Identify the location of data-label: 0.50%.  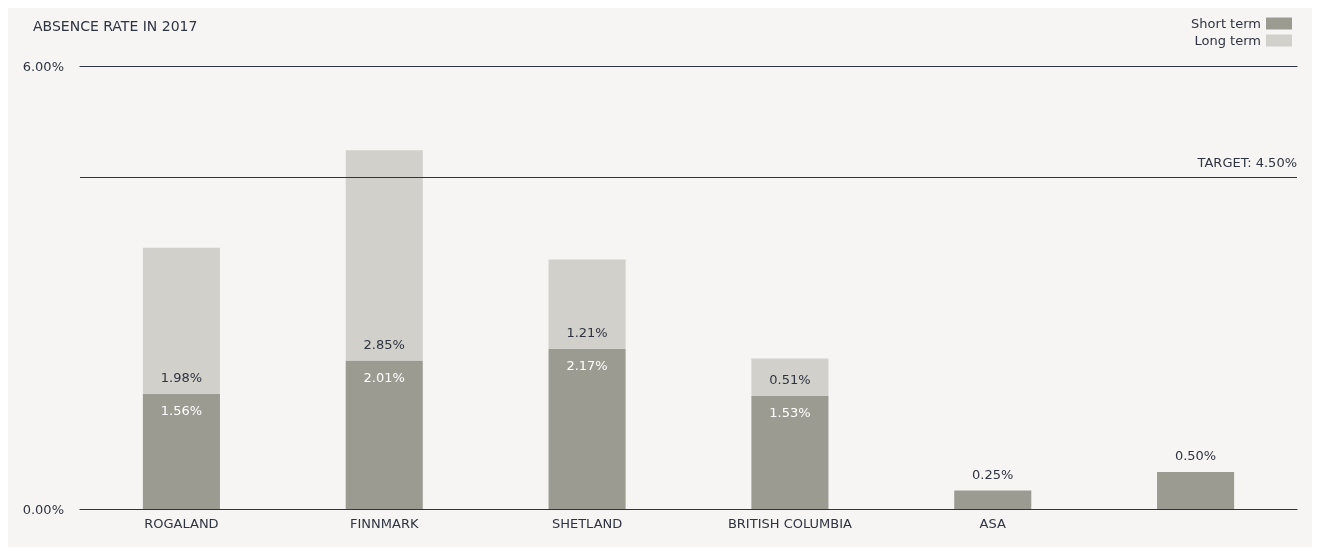
(1195, 456).